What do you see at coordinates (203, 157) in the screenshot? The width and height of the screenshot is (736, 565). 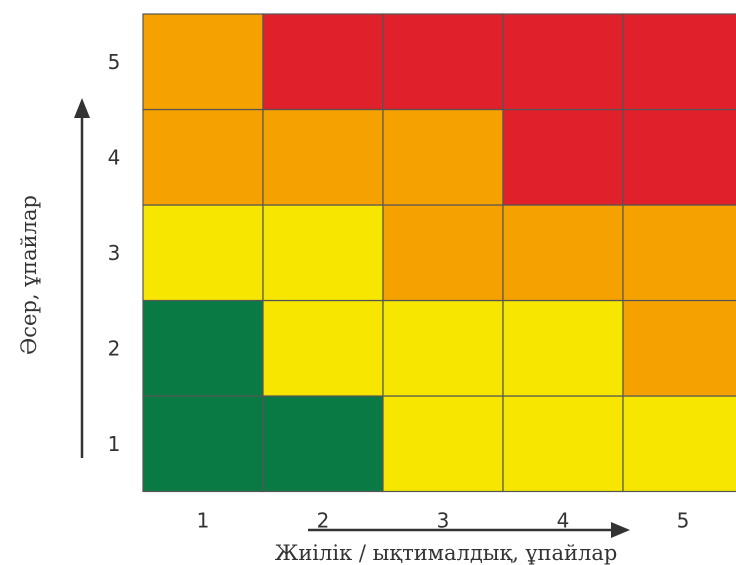 I see `cell-x1-y4` at bounding box center [203, 157].